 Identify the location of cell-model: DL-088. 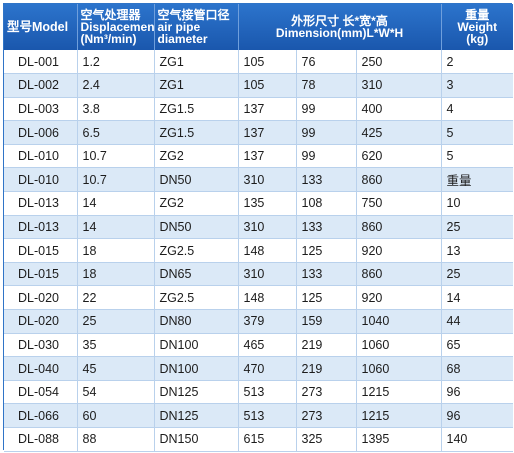
(41, 439).